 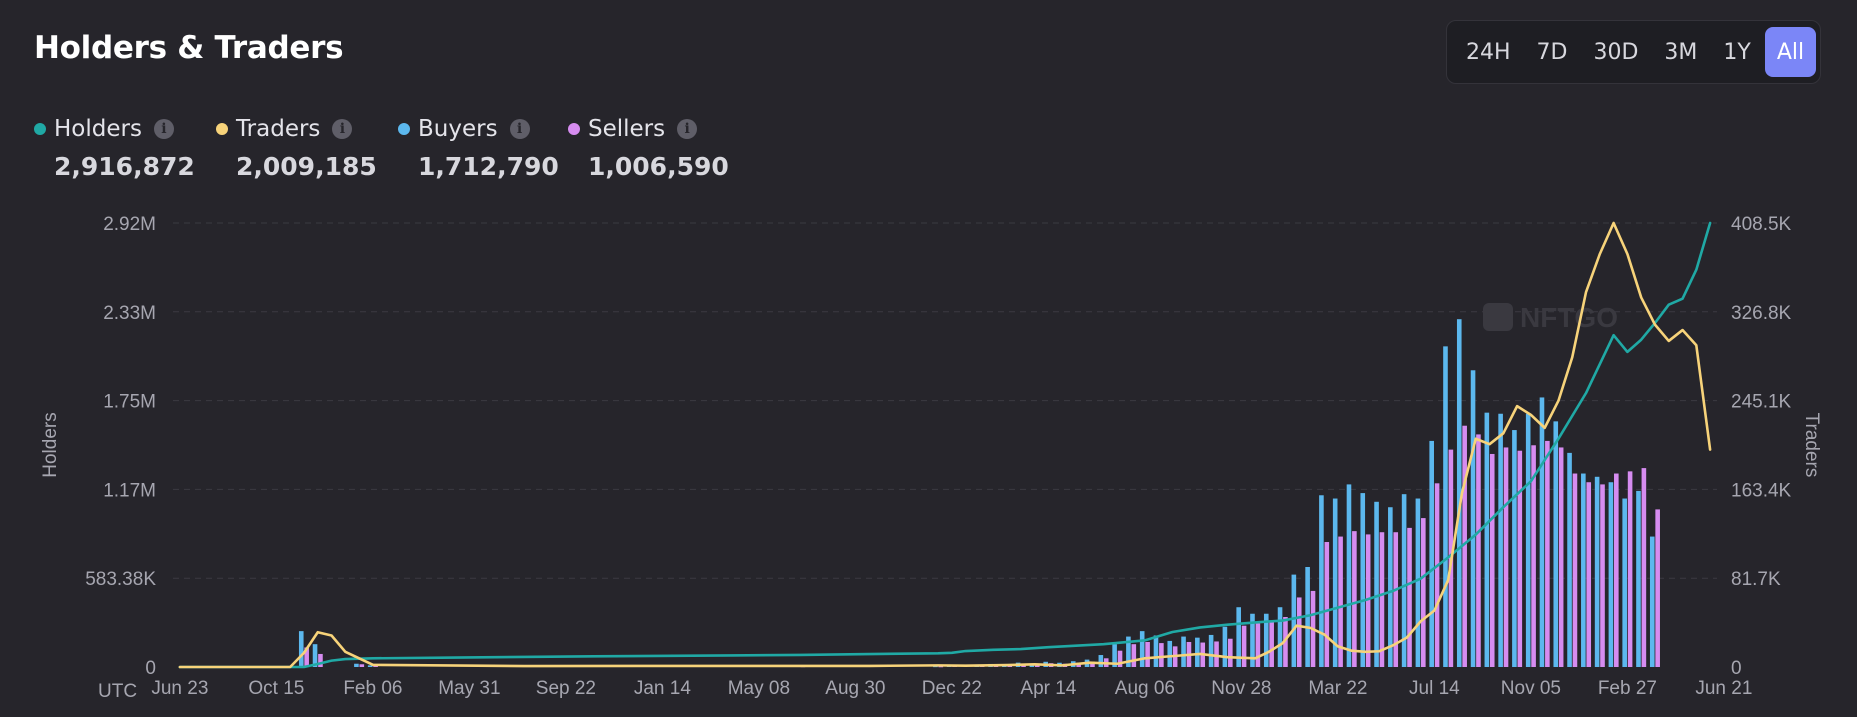 What do you see at coordinates (179, 688) in the screenshot?
I see `x-tick-label: Jun 23` at bounding box center [179, 688].